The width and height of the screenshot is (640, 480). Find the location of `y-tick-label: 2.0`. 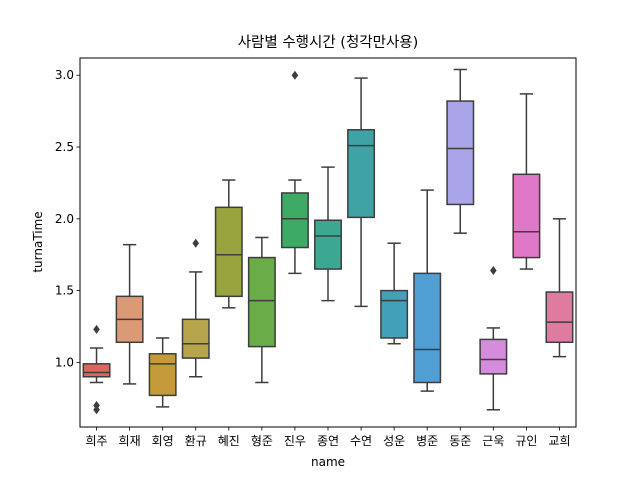

y-tick-label: 2.0 is located at coordinates (64, 219).